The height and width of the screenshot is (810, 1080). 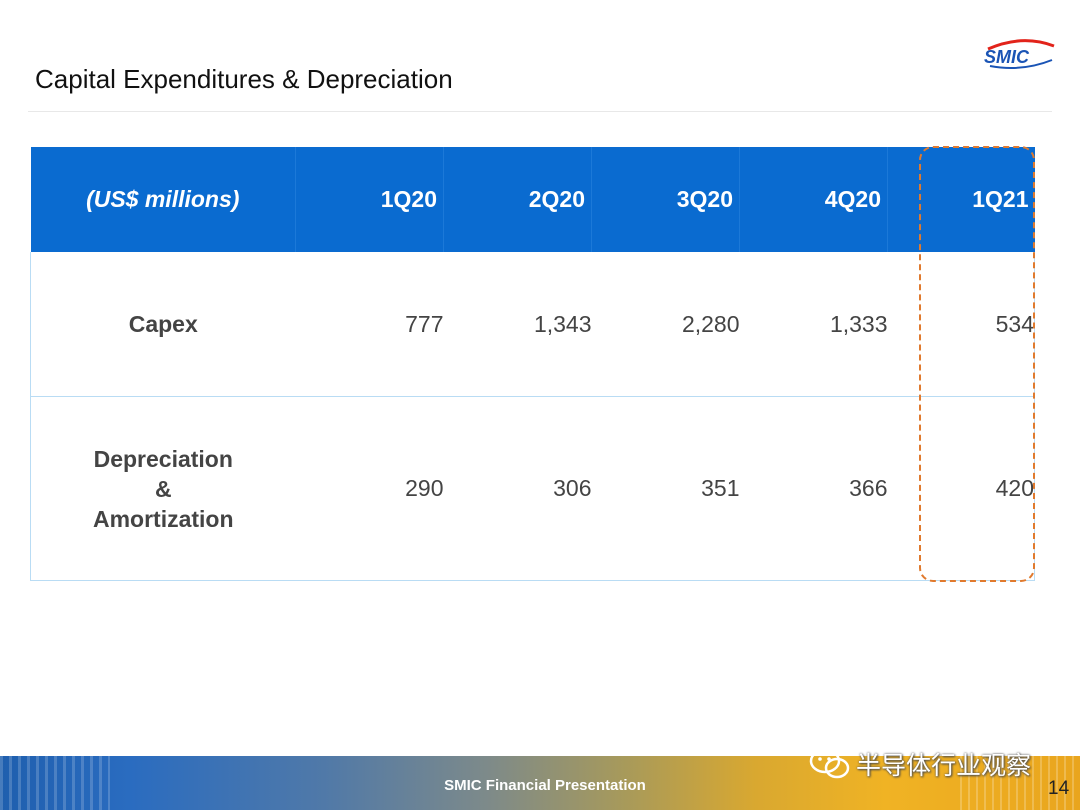 What do you see at coordinates (244, 79) in the screenshot?
I see `slide-title: Capital Expenditures & Depreciation` at bounding box center [244, 79].